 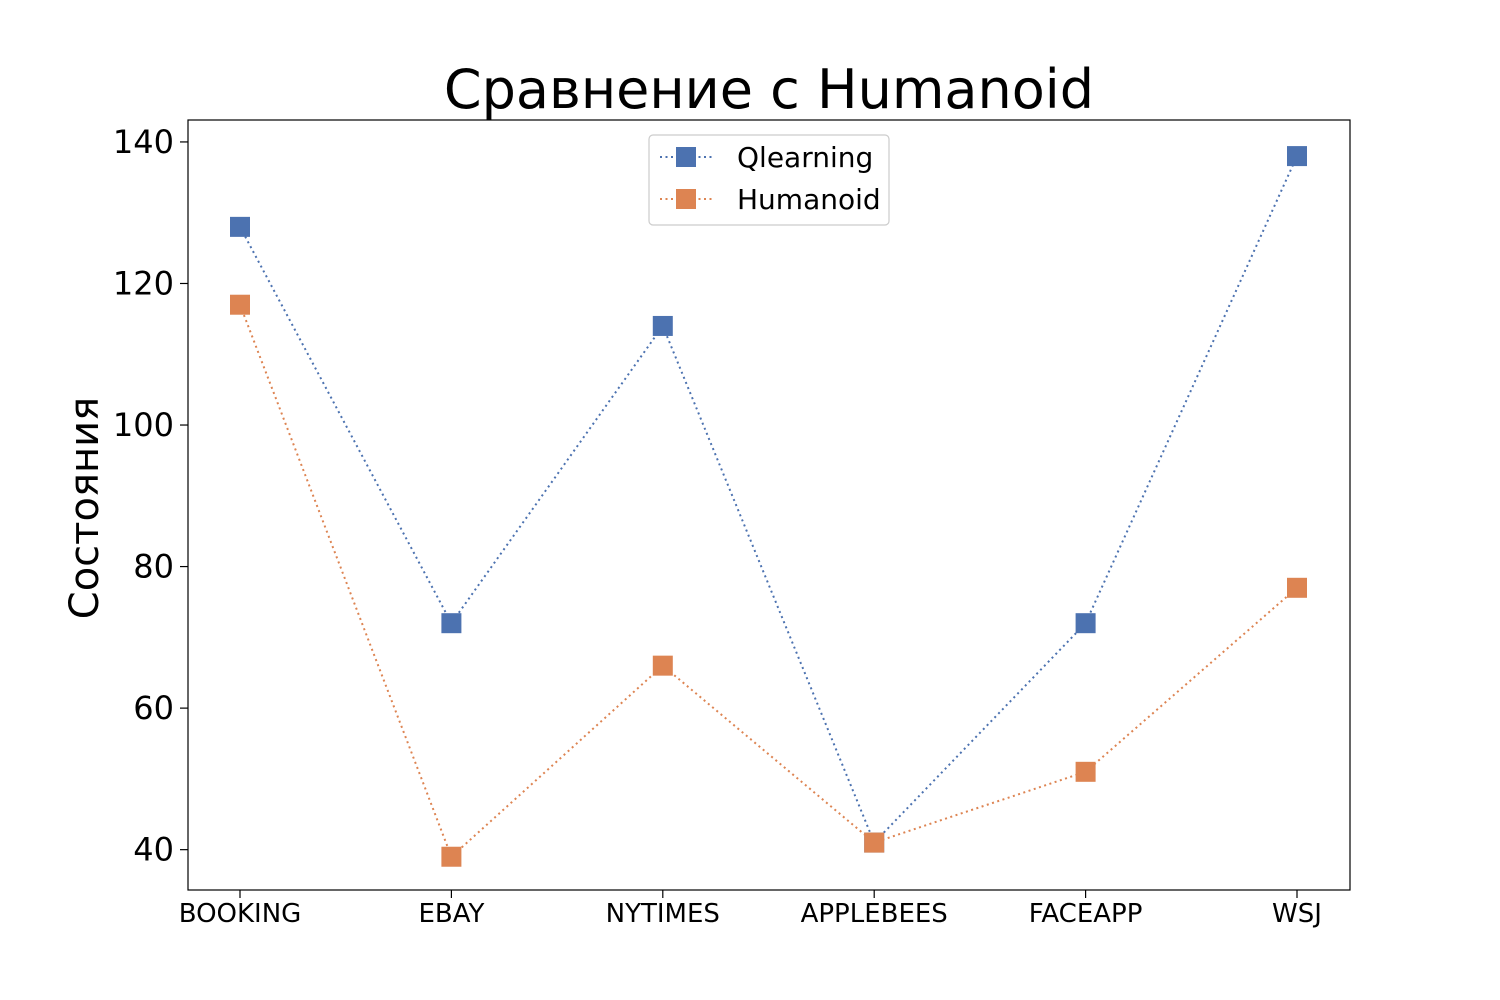 I want to click on chart-title: Сравнение с Humanoid, so click(x=769, y=89).